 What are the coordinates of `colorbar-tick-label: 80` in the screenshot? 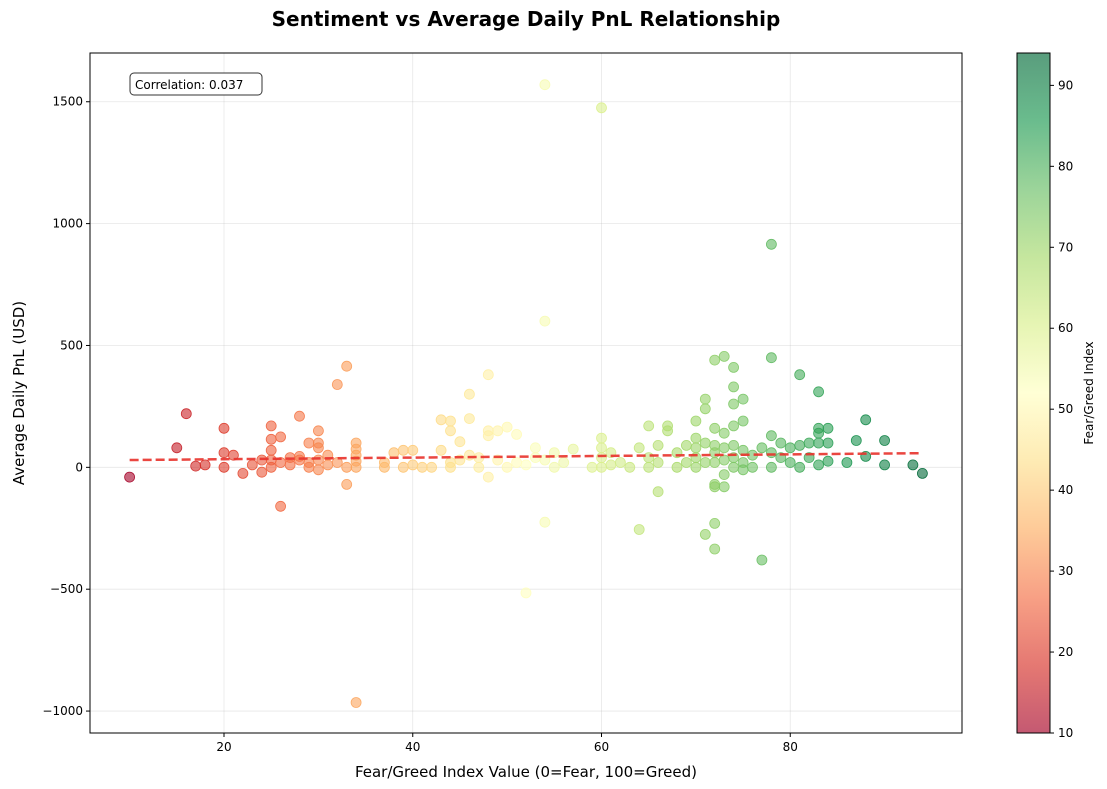 It's located at (1065, 166).